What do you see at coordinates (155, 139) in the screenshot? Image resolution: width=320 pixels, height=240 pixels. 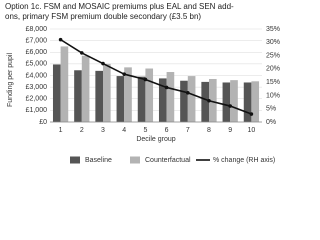 I see `x-axis-label: Decile group` at bounding box center [155, 139].